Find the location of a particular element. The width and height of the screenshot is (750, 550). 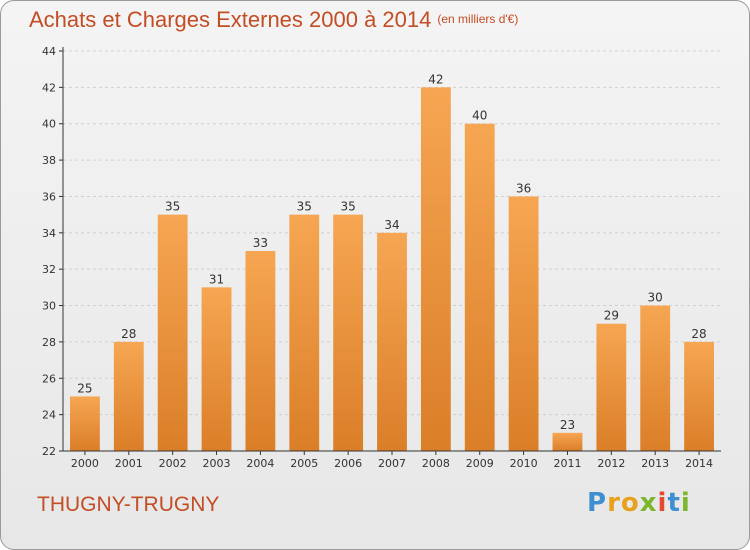

y-tick-label: 30 is located at coordinates (49, 306).